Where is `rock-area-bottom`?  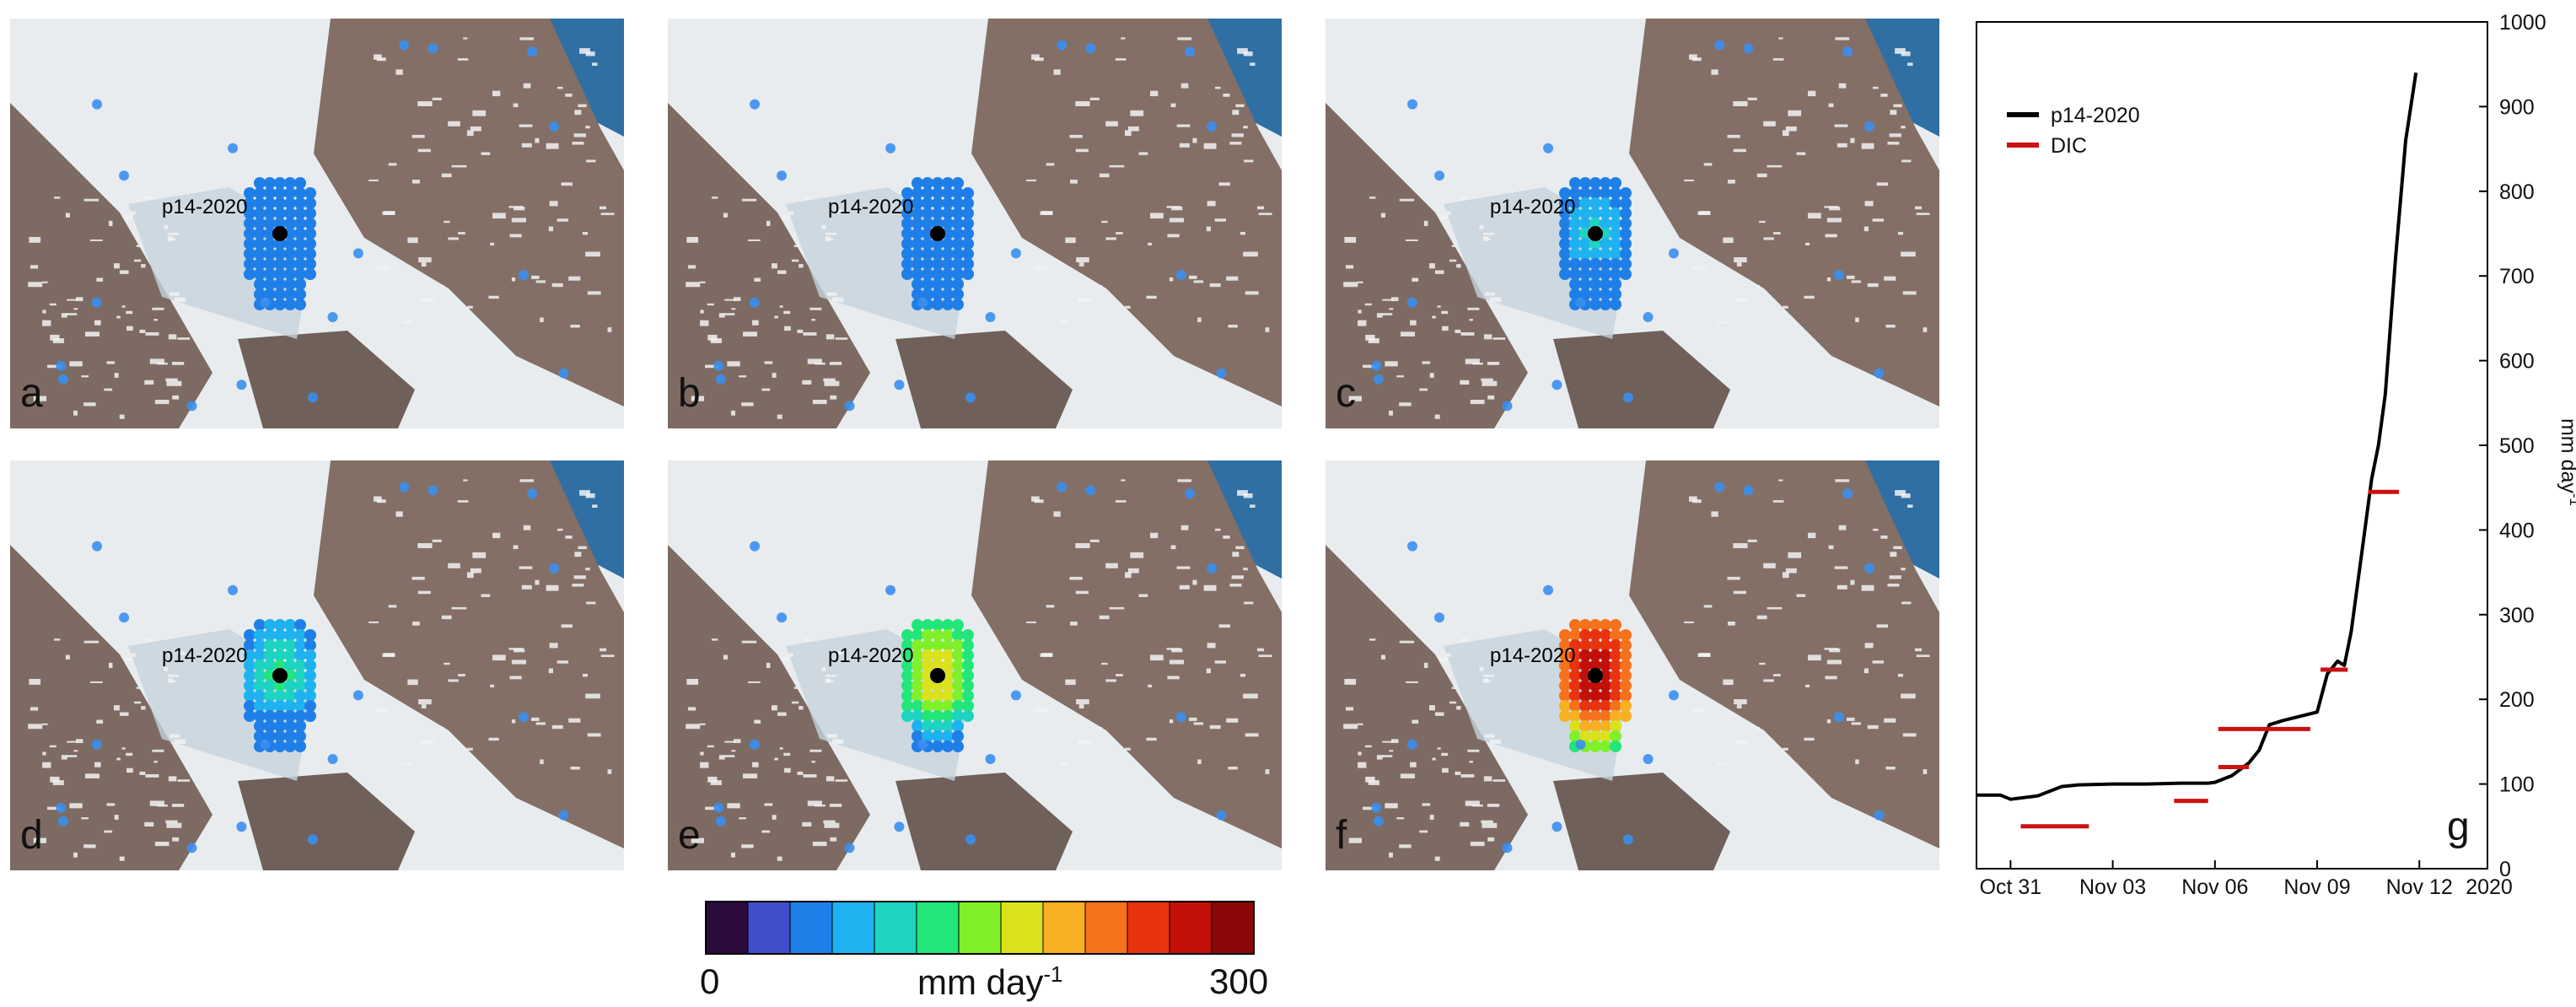 rock-area-bottom is located at coordinates (326, 821).